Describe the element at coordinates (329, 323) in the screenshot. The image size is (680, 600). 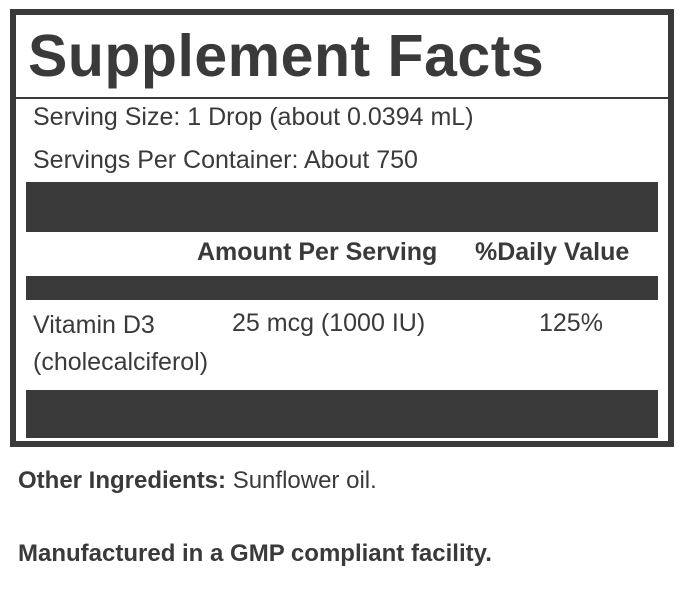
I see `nutrient-amount: 25 mcg (1000 IU)` at that location.